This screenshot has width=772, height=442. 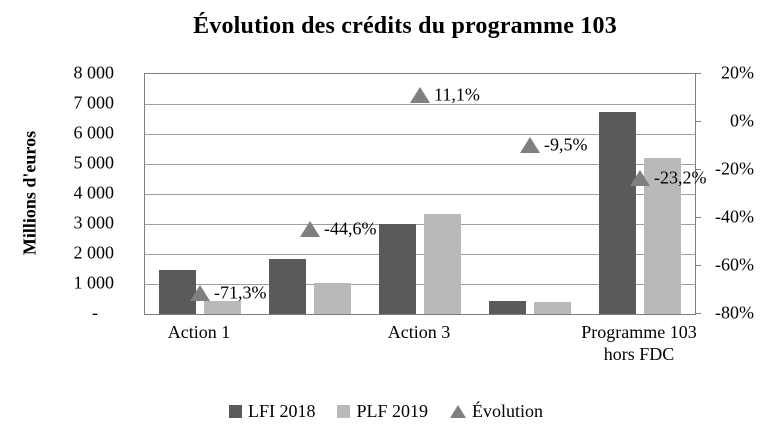 I want to click on y-axis-left-tick-label: 4 000, so click(x=94, y=192).